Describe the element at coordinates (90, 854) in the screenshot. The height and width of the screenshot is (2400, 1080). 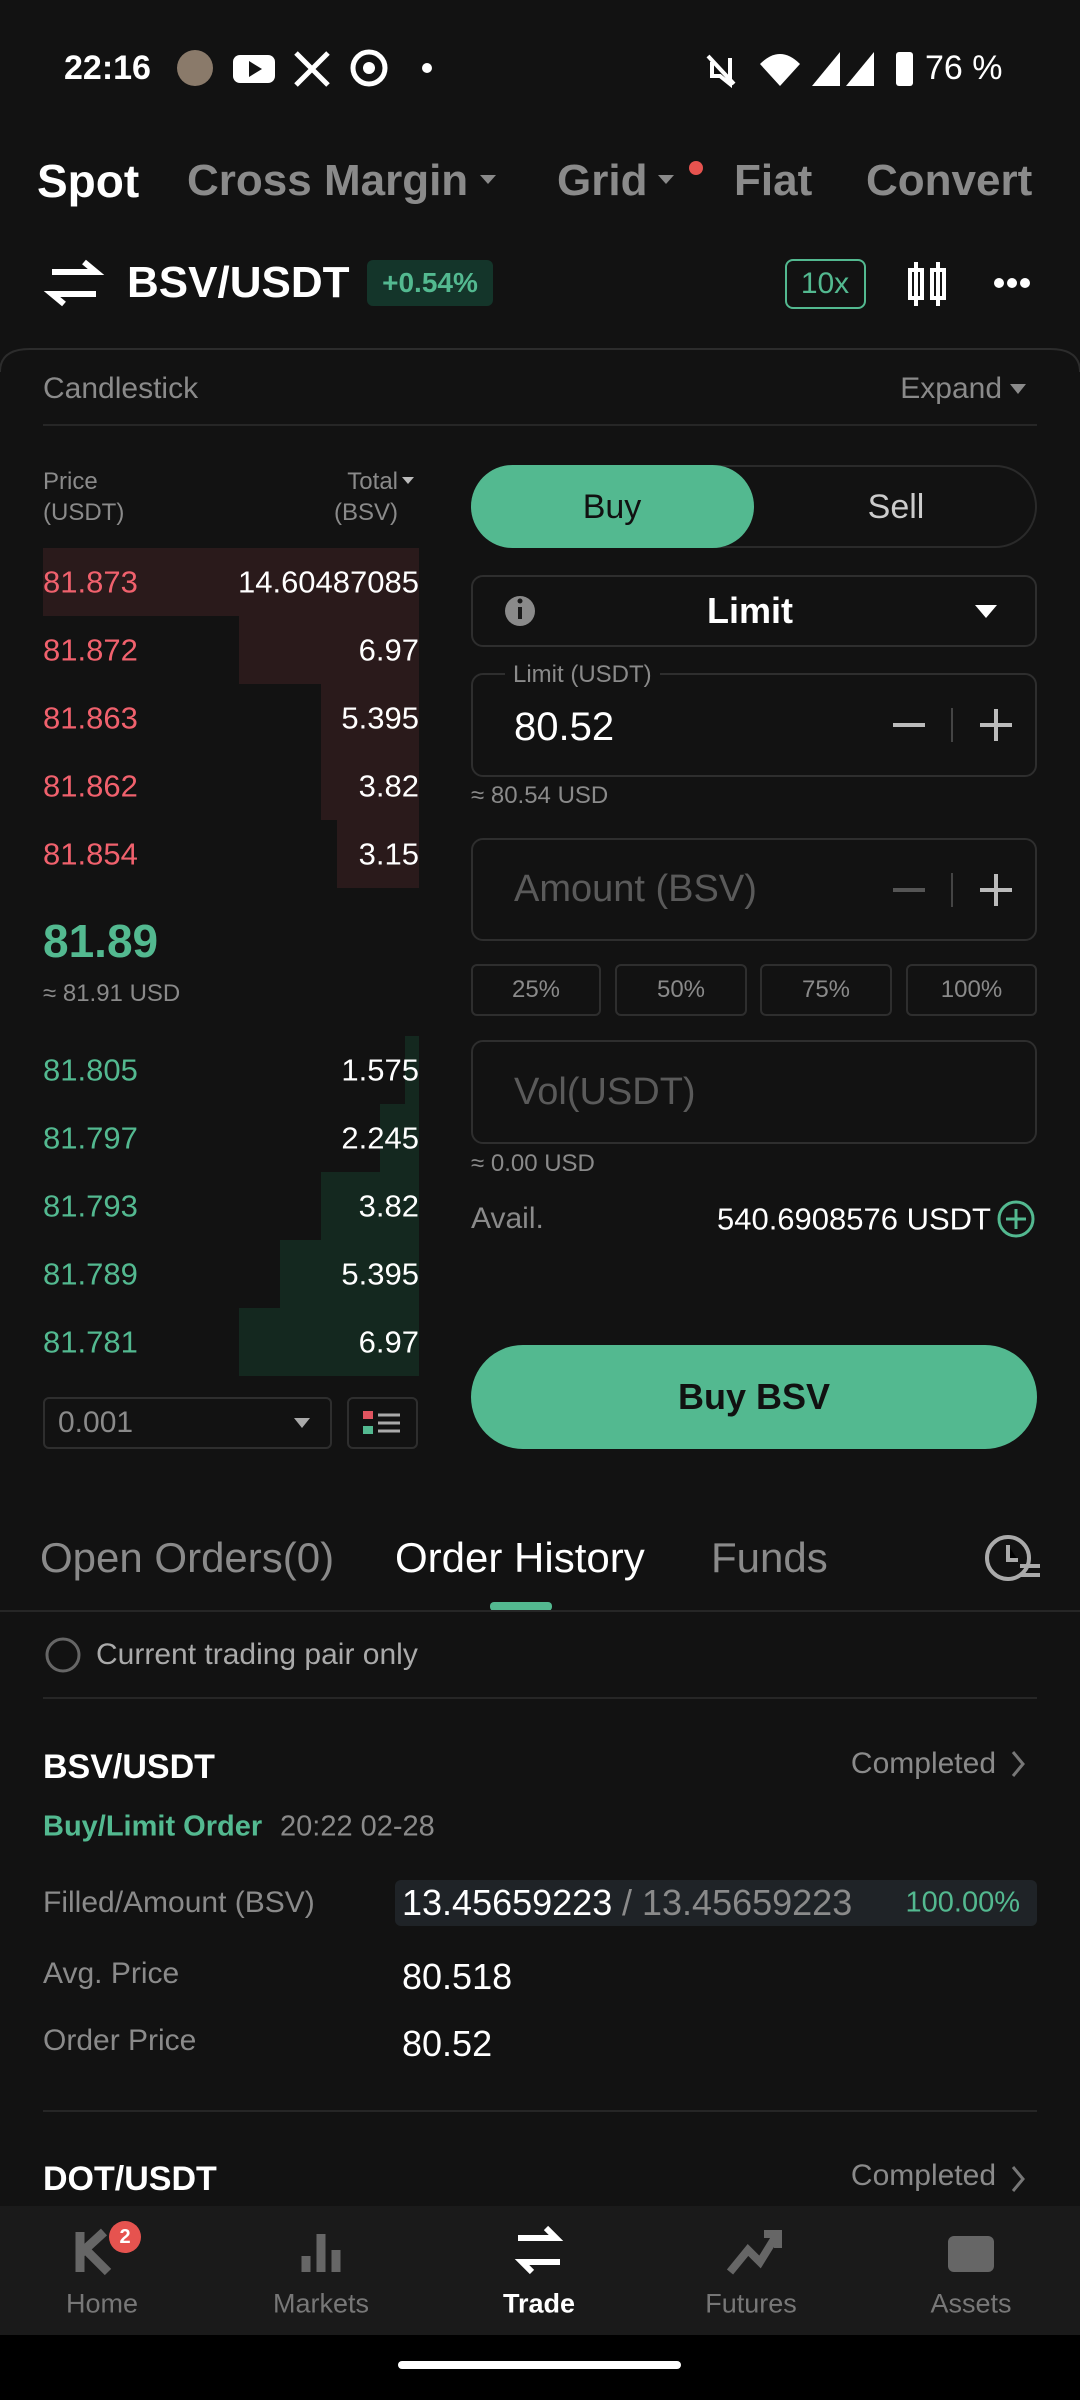
I see `ask-price: 81.854` at that location.